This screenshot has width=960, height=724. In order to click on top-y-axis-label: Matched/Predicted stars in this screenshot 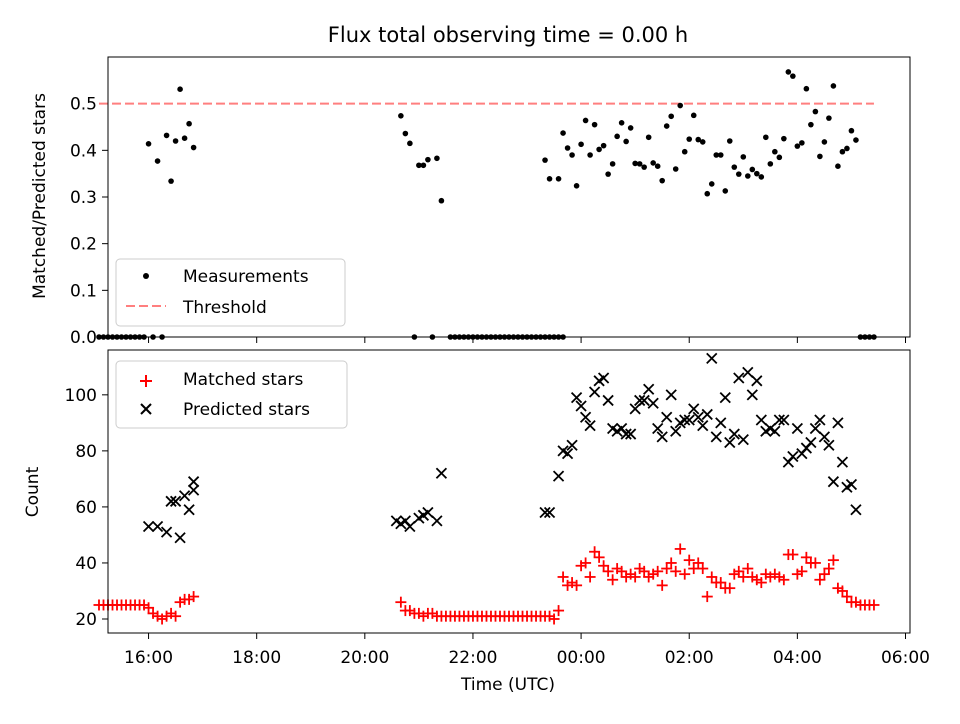, I will do `click(40, 196)`.